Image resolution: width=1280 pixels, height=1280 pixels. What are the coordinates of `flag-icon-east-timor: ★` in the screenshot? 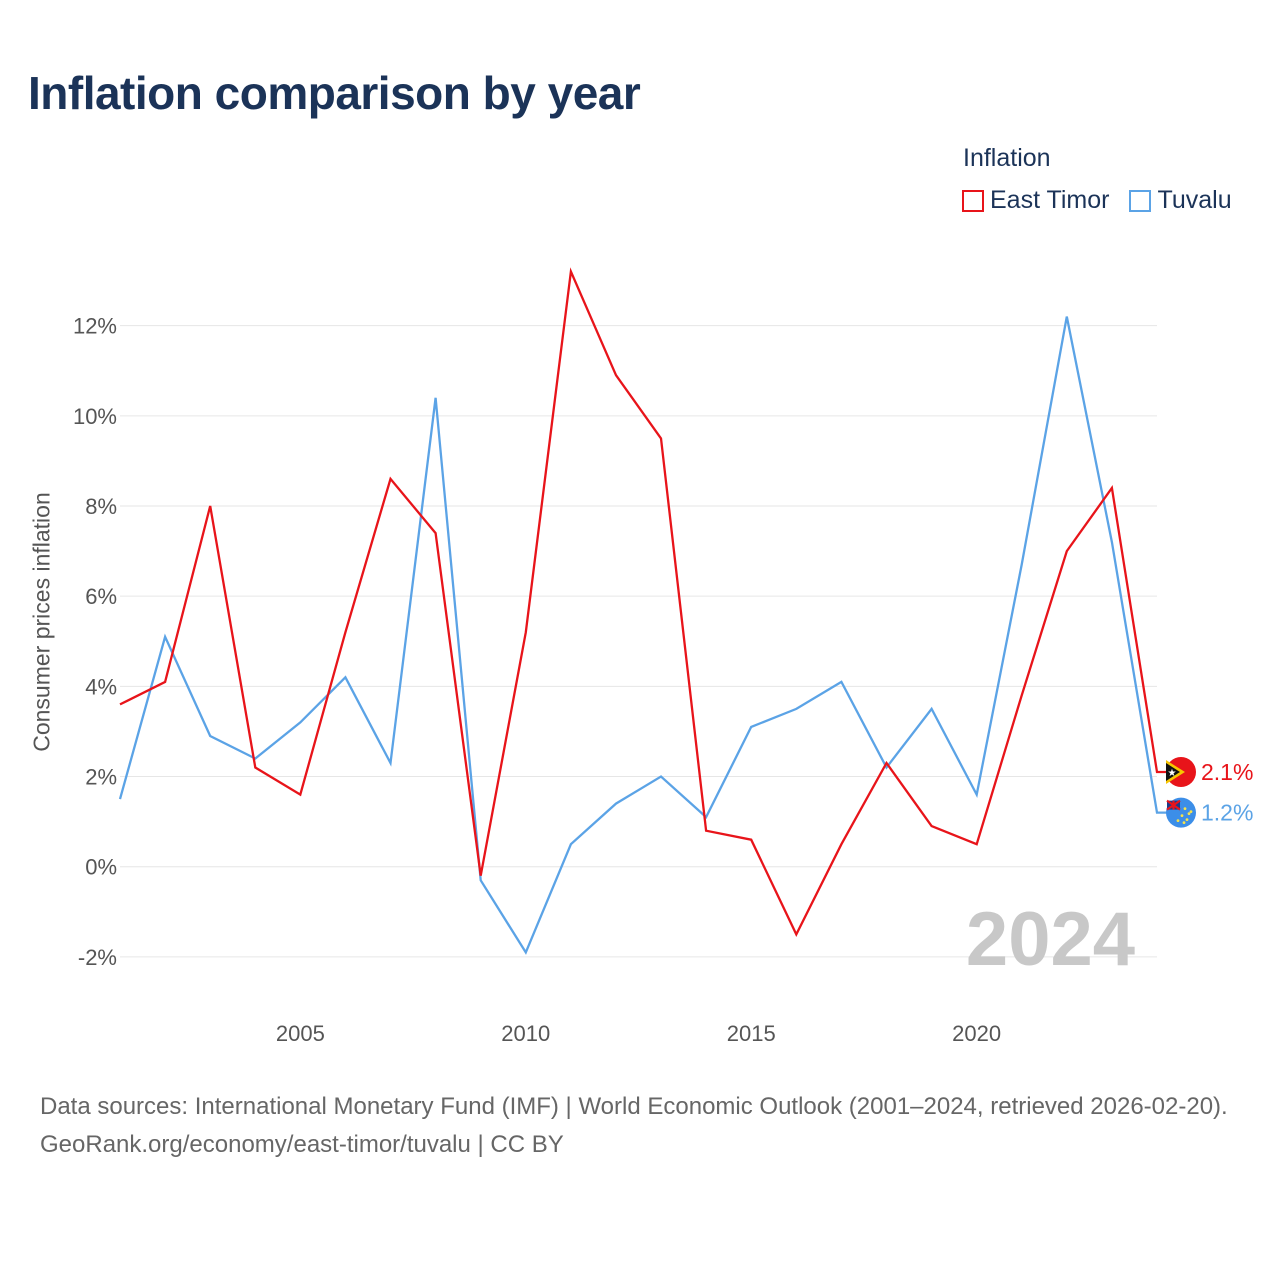 It's located at (1181, 772).